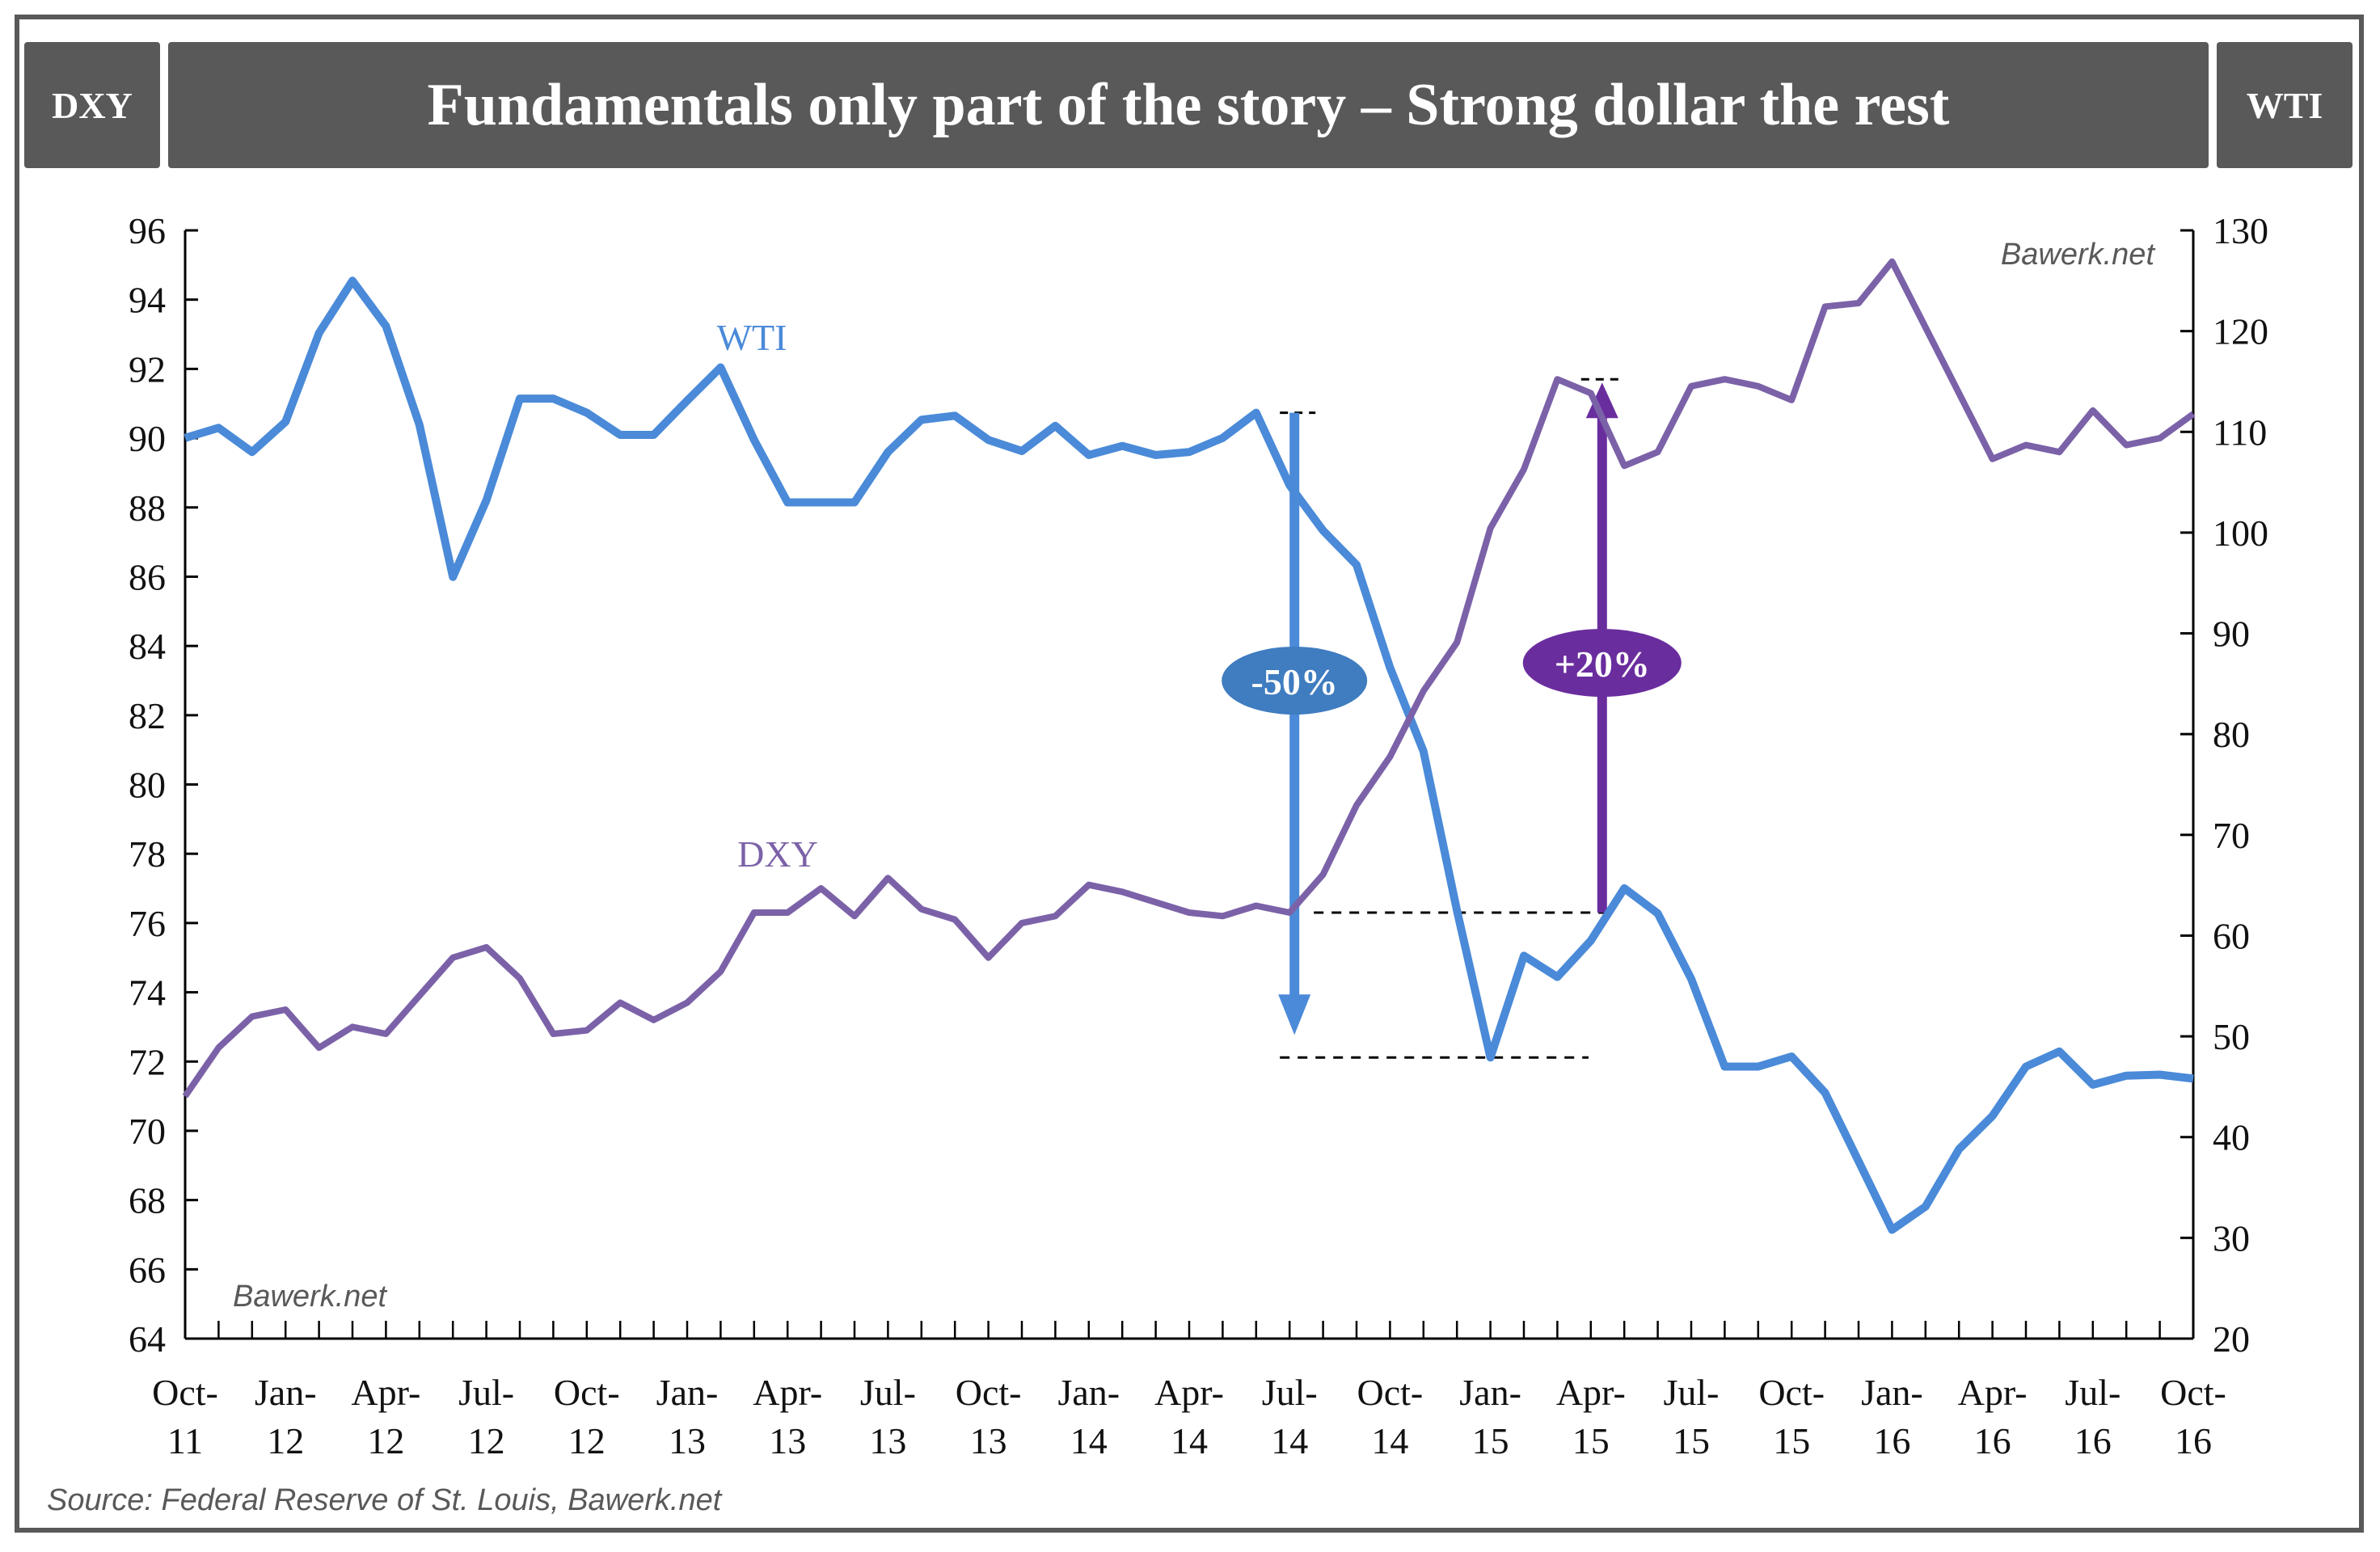 The height and width of the screenshot is (1552, 2380). I want to click on left-tick-label: 90, so click(147, 439).